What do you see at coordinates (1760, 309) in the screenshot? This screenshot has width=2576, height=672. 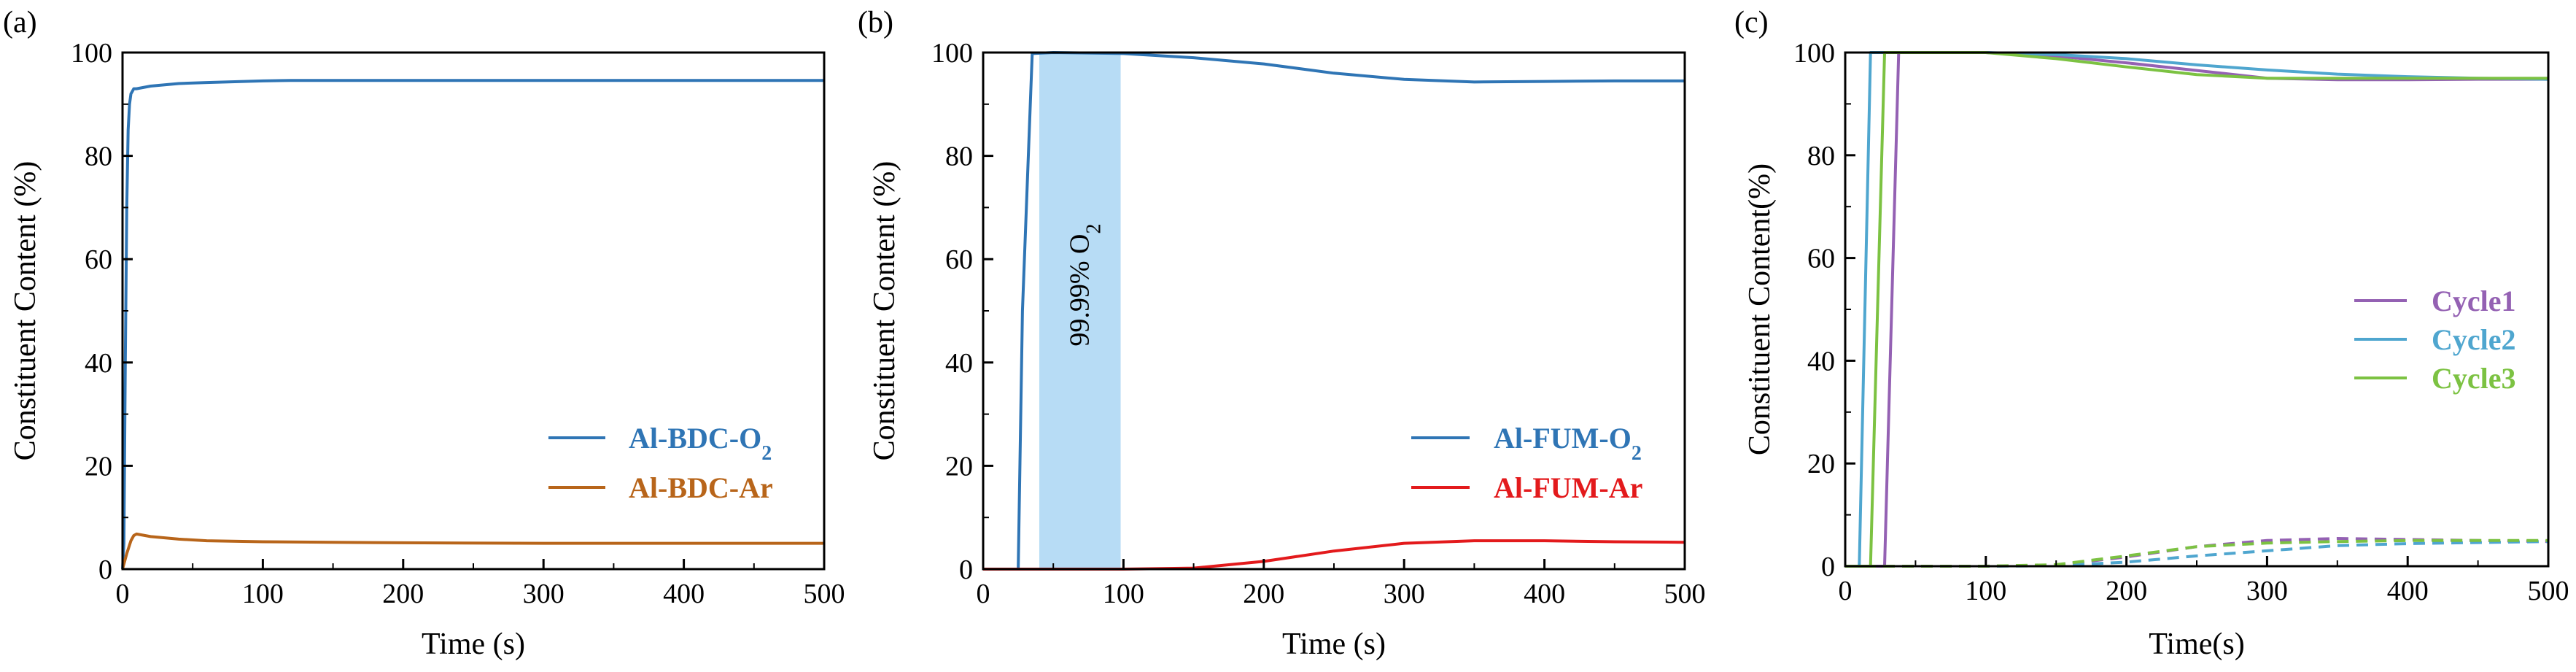 I see `y-axis-title: Constituent Content(%)` at bounding box center [1760, 309].